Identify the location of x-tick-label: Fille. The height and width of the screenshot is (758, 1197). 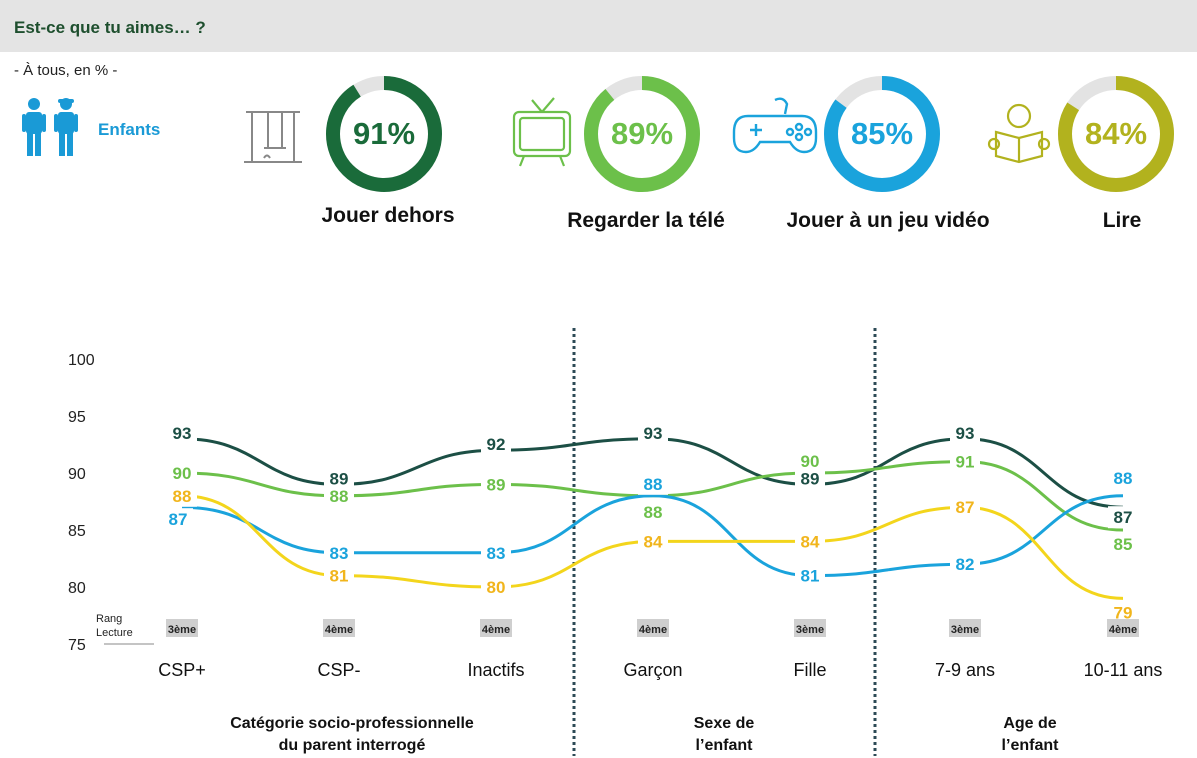
(809, 670).